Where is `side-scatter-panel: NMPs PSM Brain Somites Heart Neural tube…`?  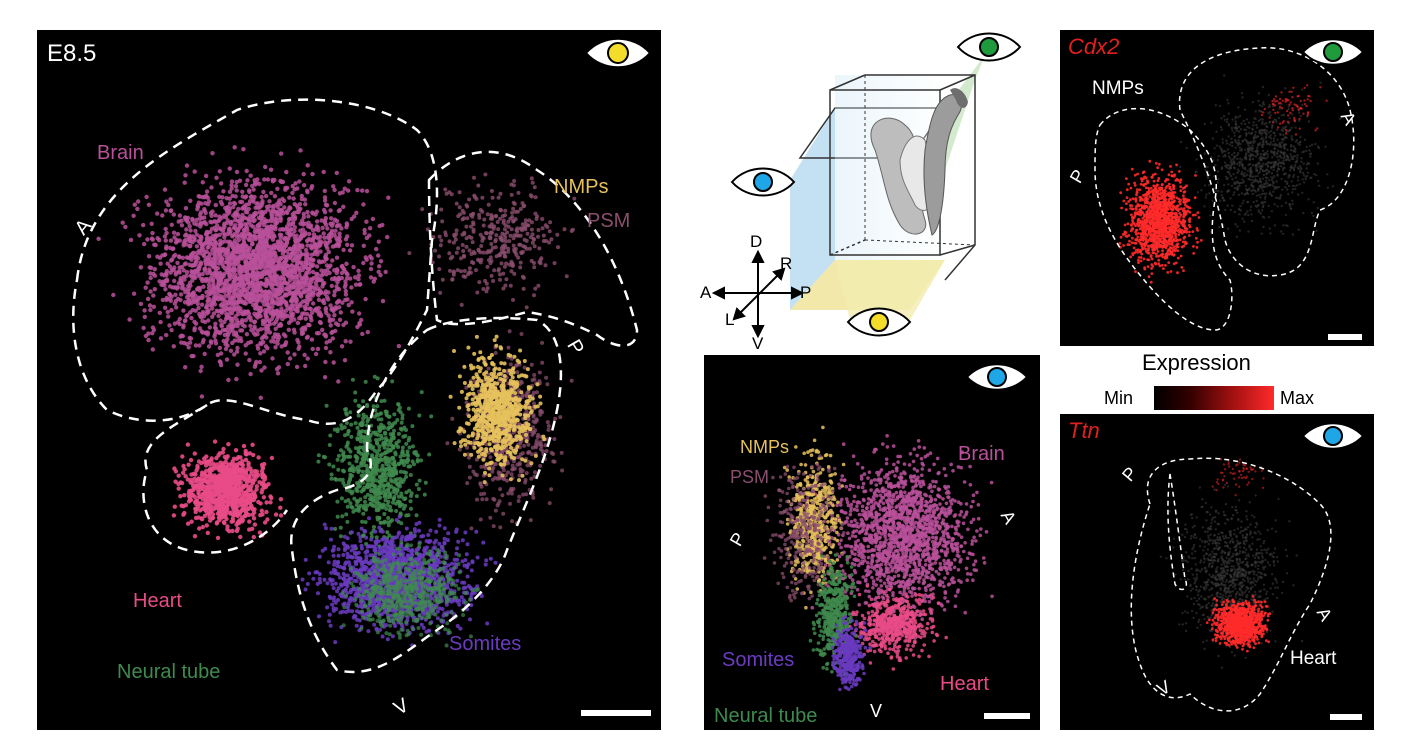 side-scatter-panel: NMPs PSM Brain Somites Heart Neural tube… is located at coordinates (872, 542).